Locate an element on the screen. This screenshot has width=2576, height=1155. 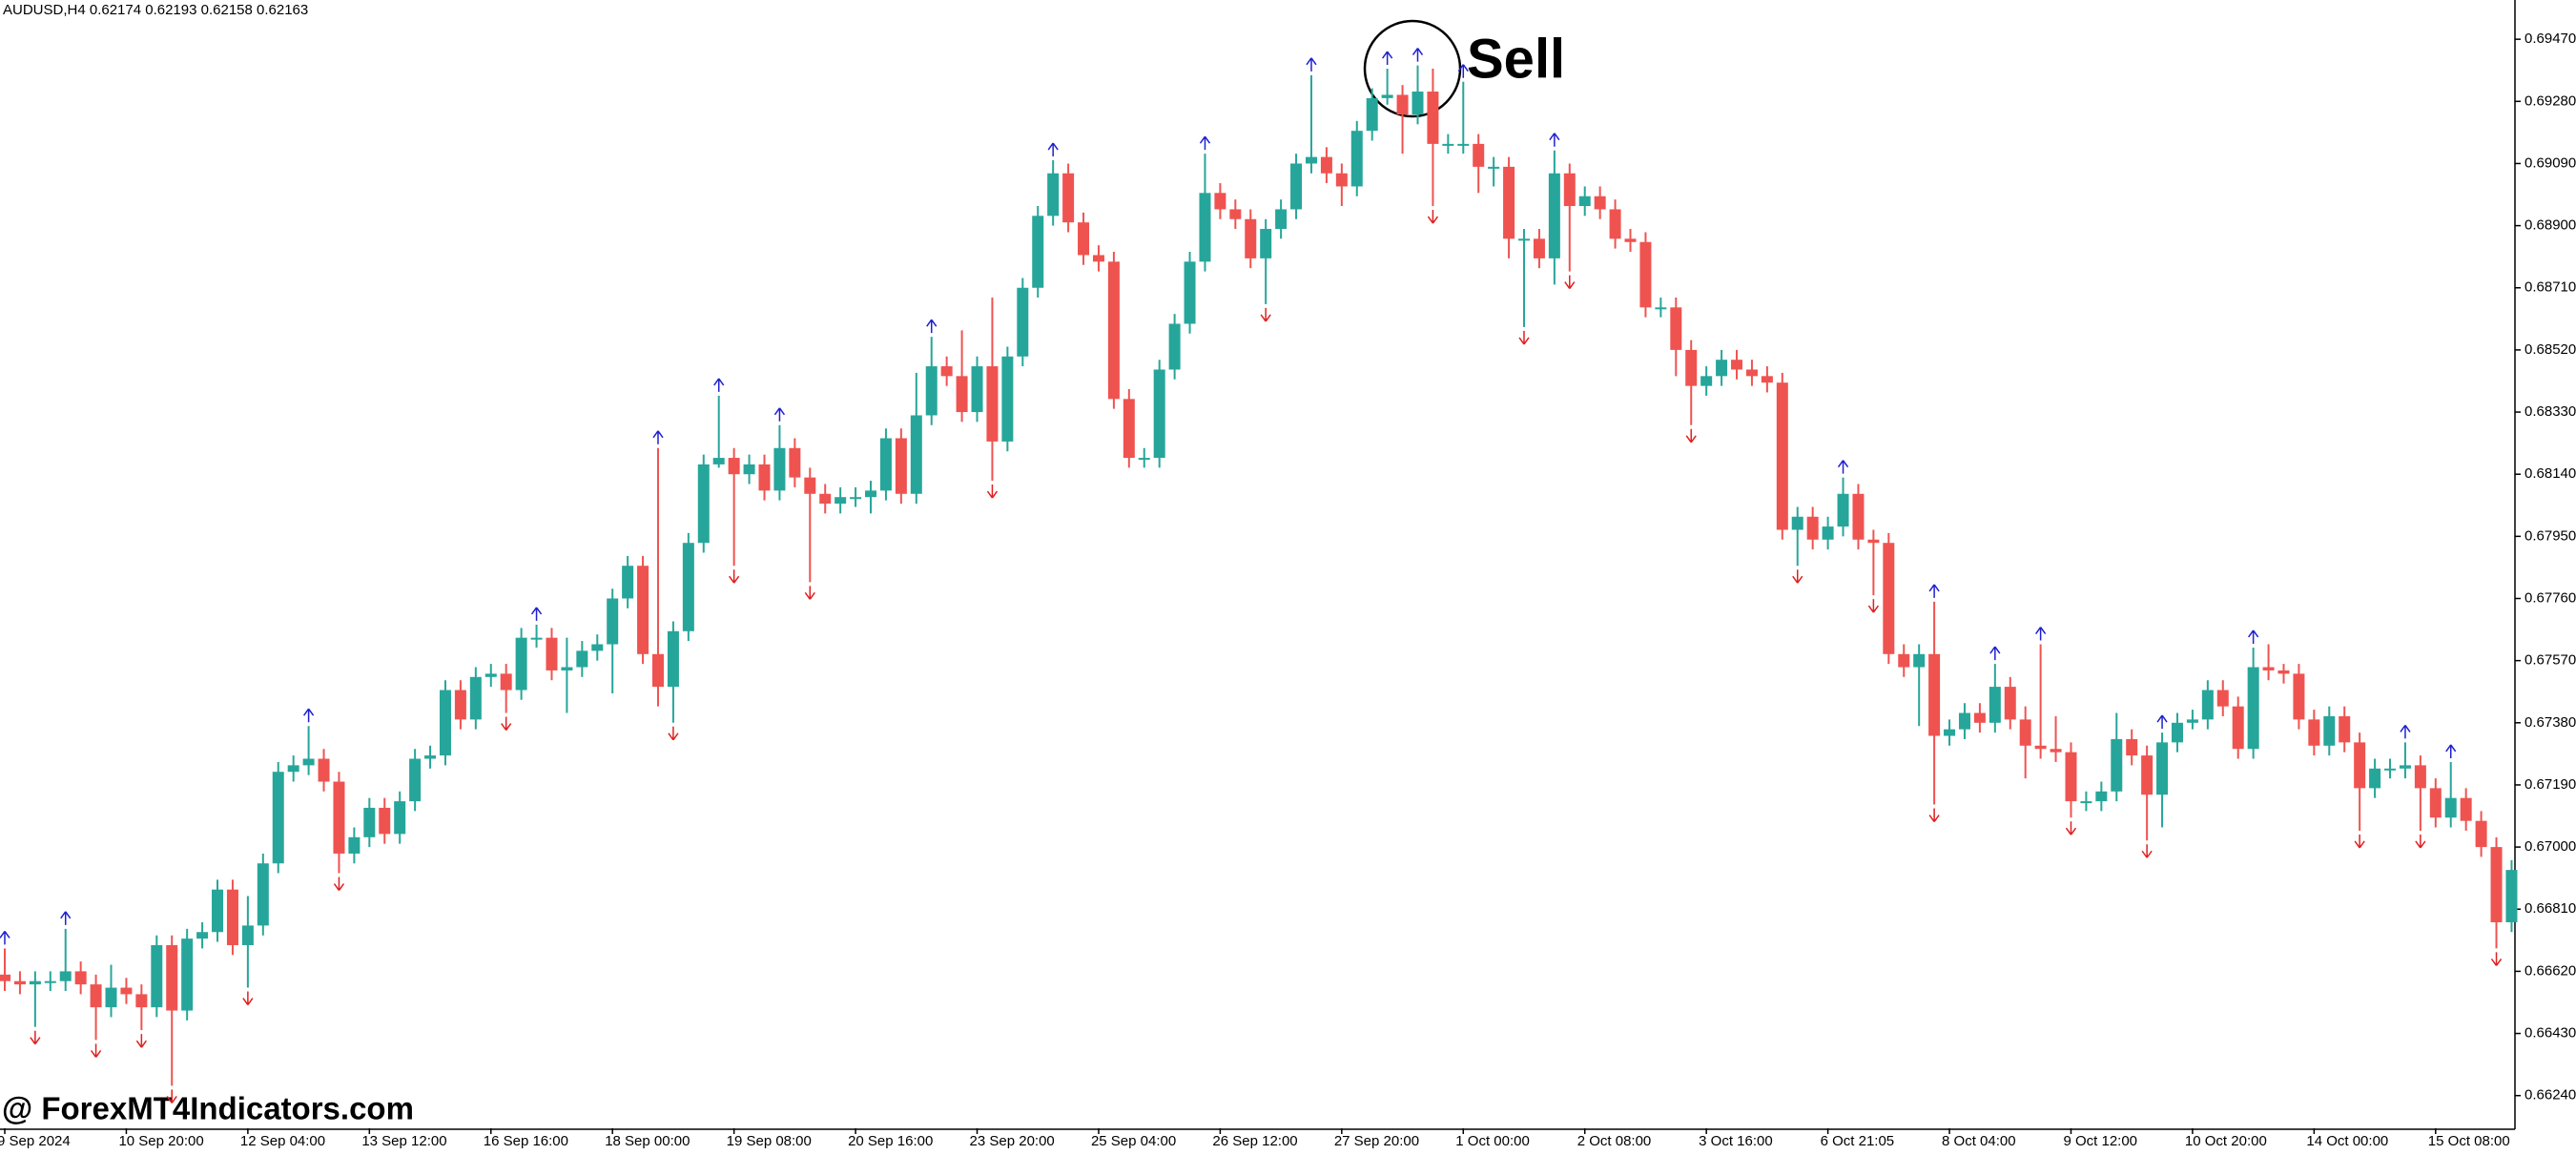
y-tick-label: 0.67190 is located at coordinates (2550, 785).